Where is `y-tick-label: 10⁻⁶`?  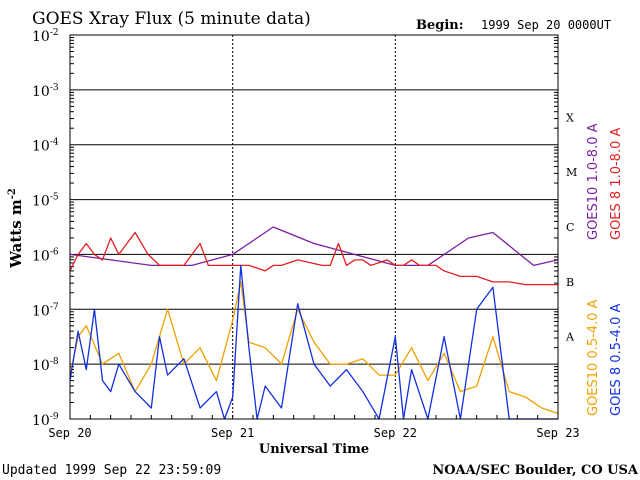 y-tick-label: 10⁻⁶ is located at coordinates (45, 255).